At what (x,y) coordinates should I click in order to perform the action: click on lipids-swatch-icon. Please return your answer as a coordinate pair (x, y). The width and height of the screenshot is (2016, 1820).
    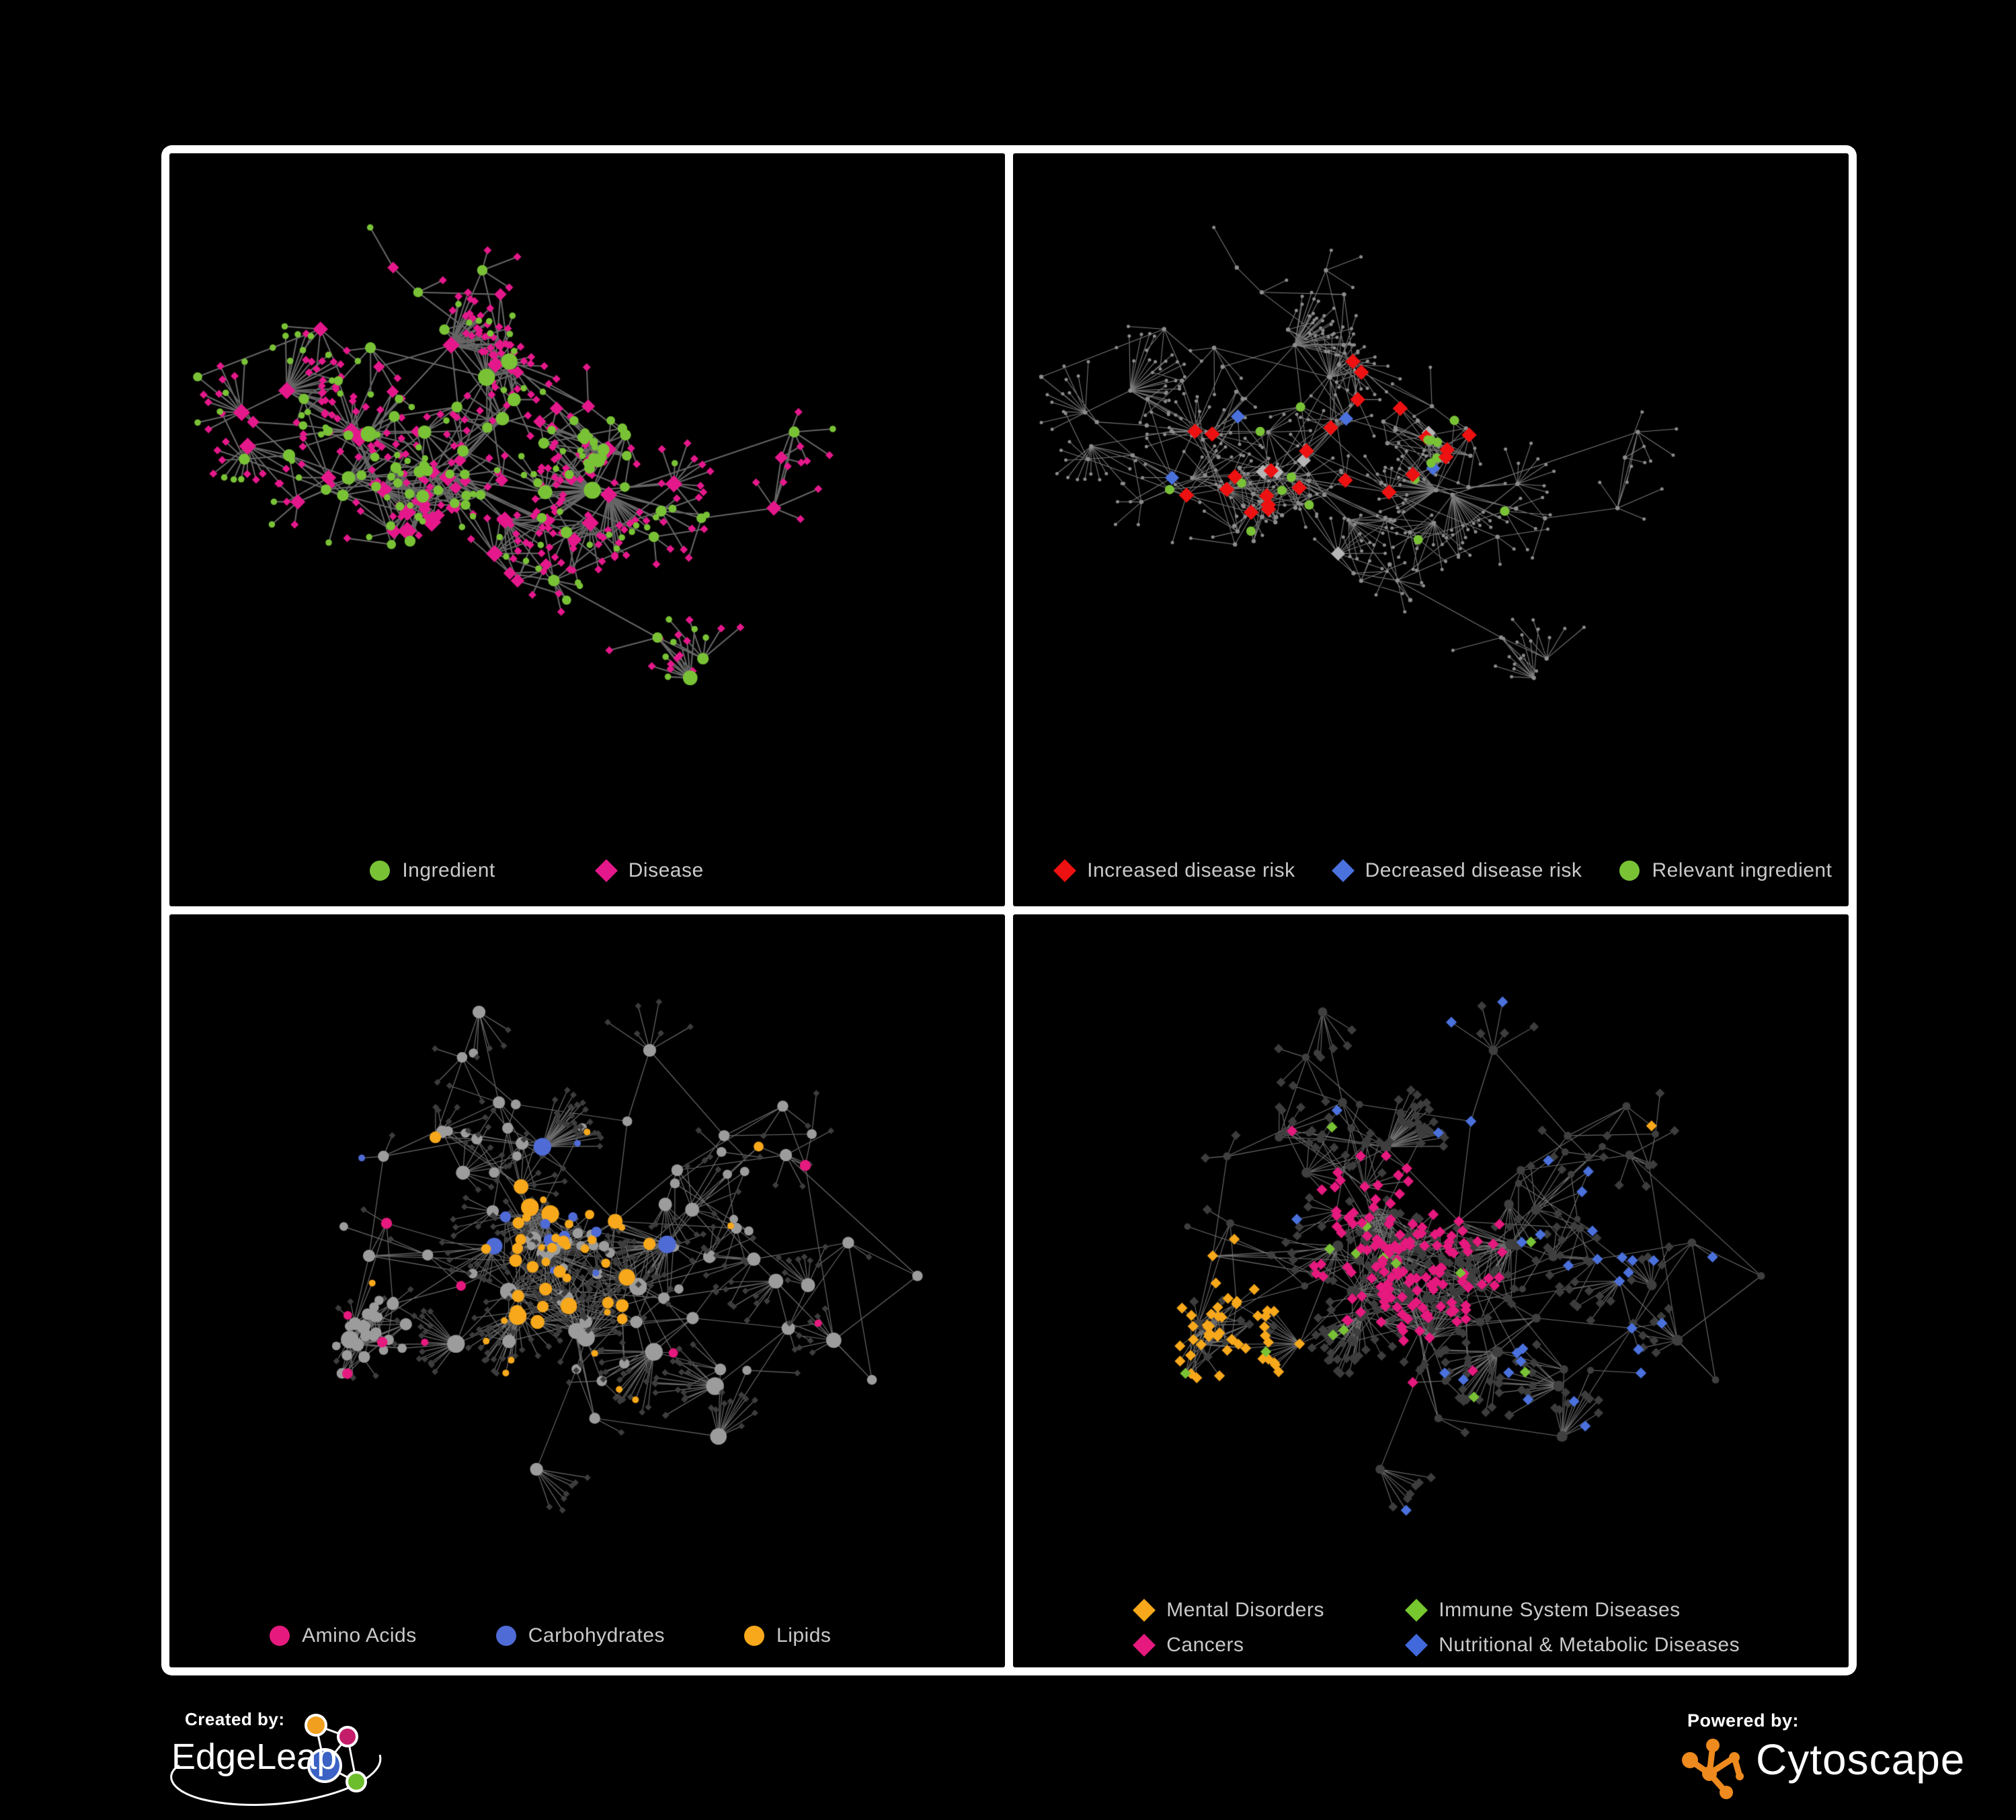
    Looking at the image, I should click on (754, 1636).